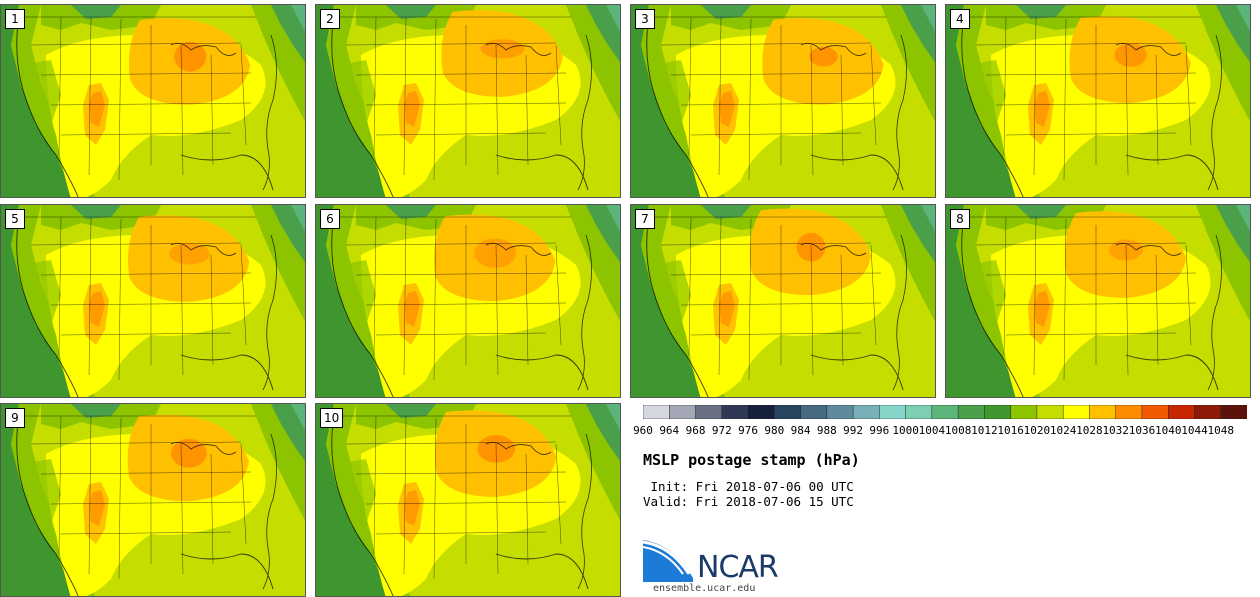 Image resolution: width=1260 pixels, height=597 pixels. What do you see at coordinates (1168, 430) in the screenshot?
I see `colorbar-tick-label: 1040` at bounding box center [1168, 430].